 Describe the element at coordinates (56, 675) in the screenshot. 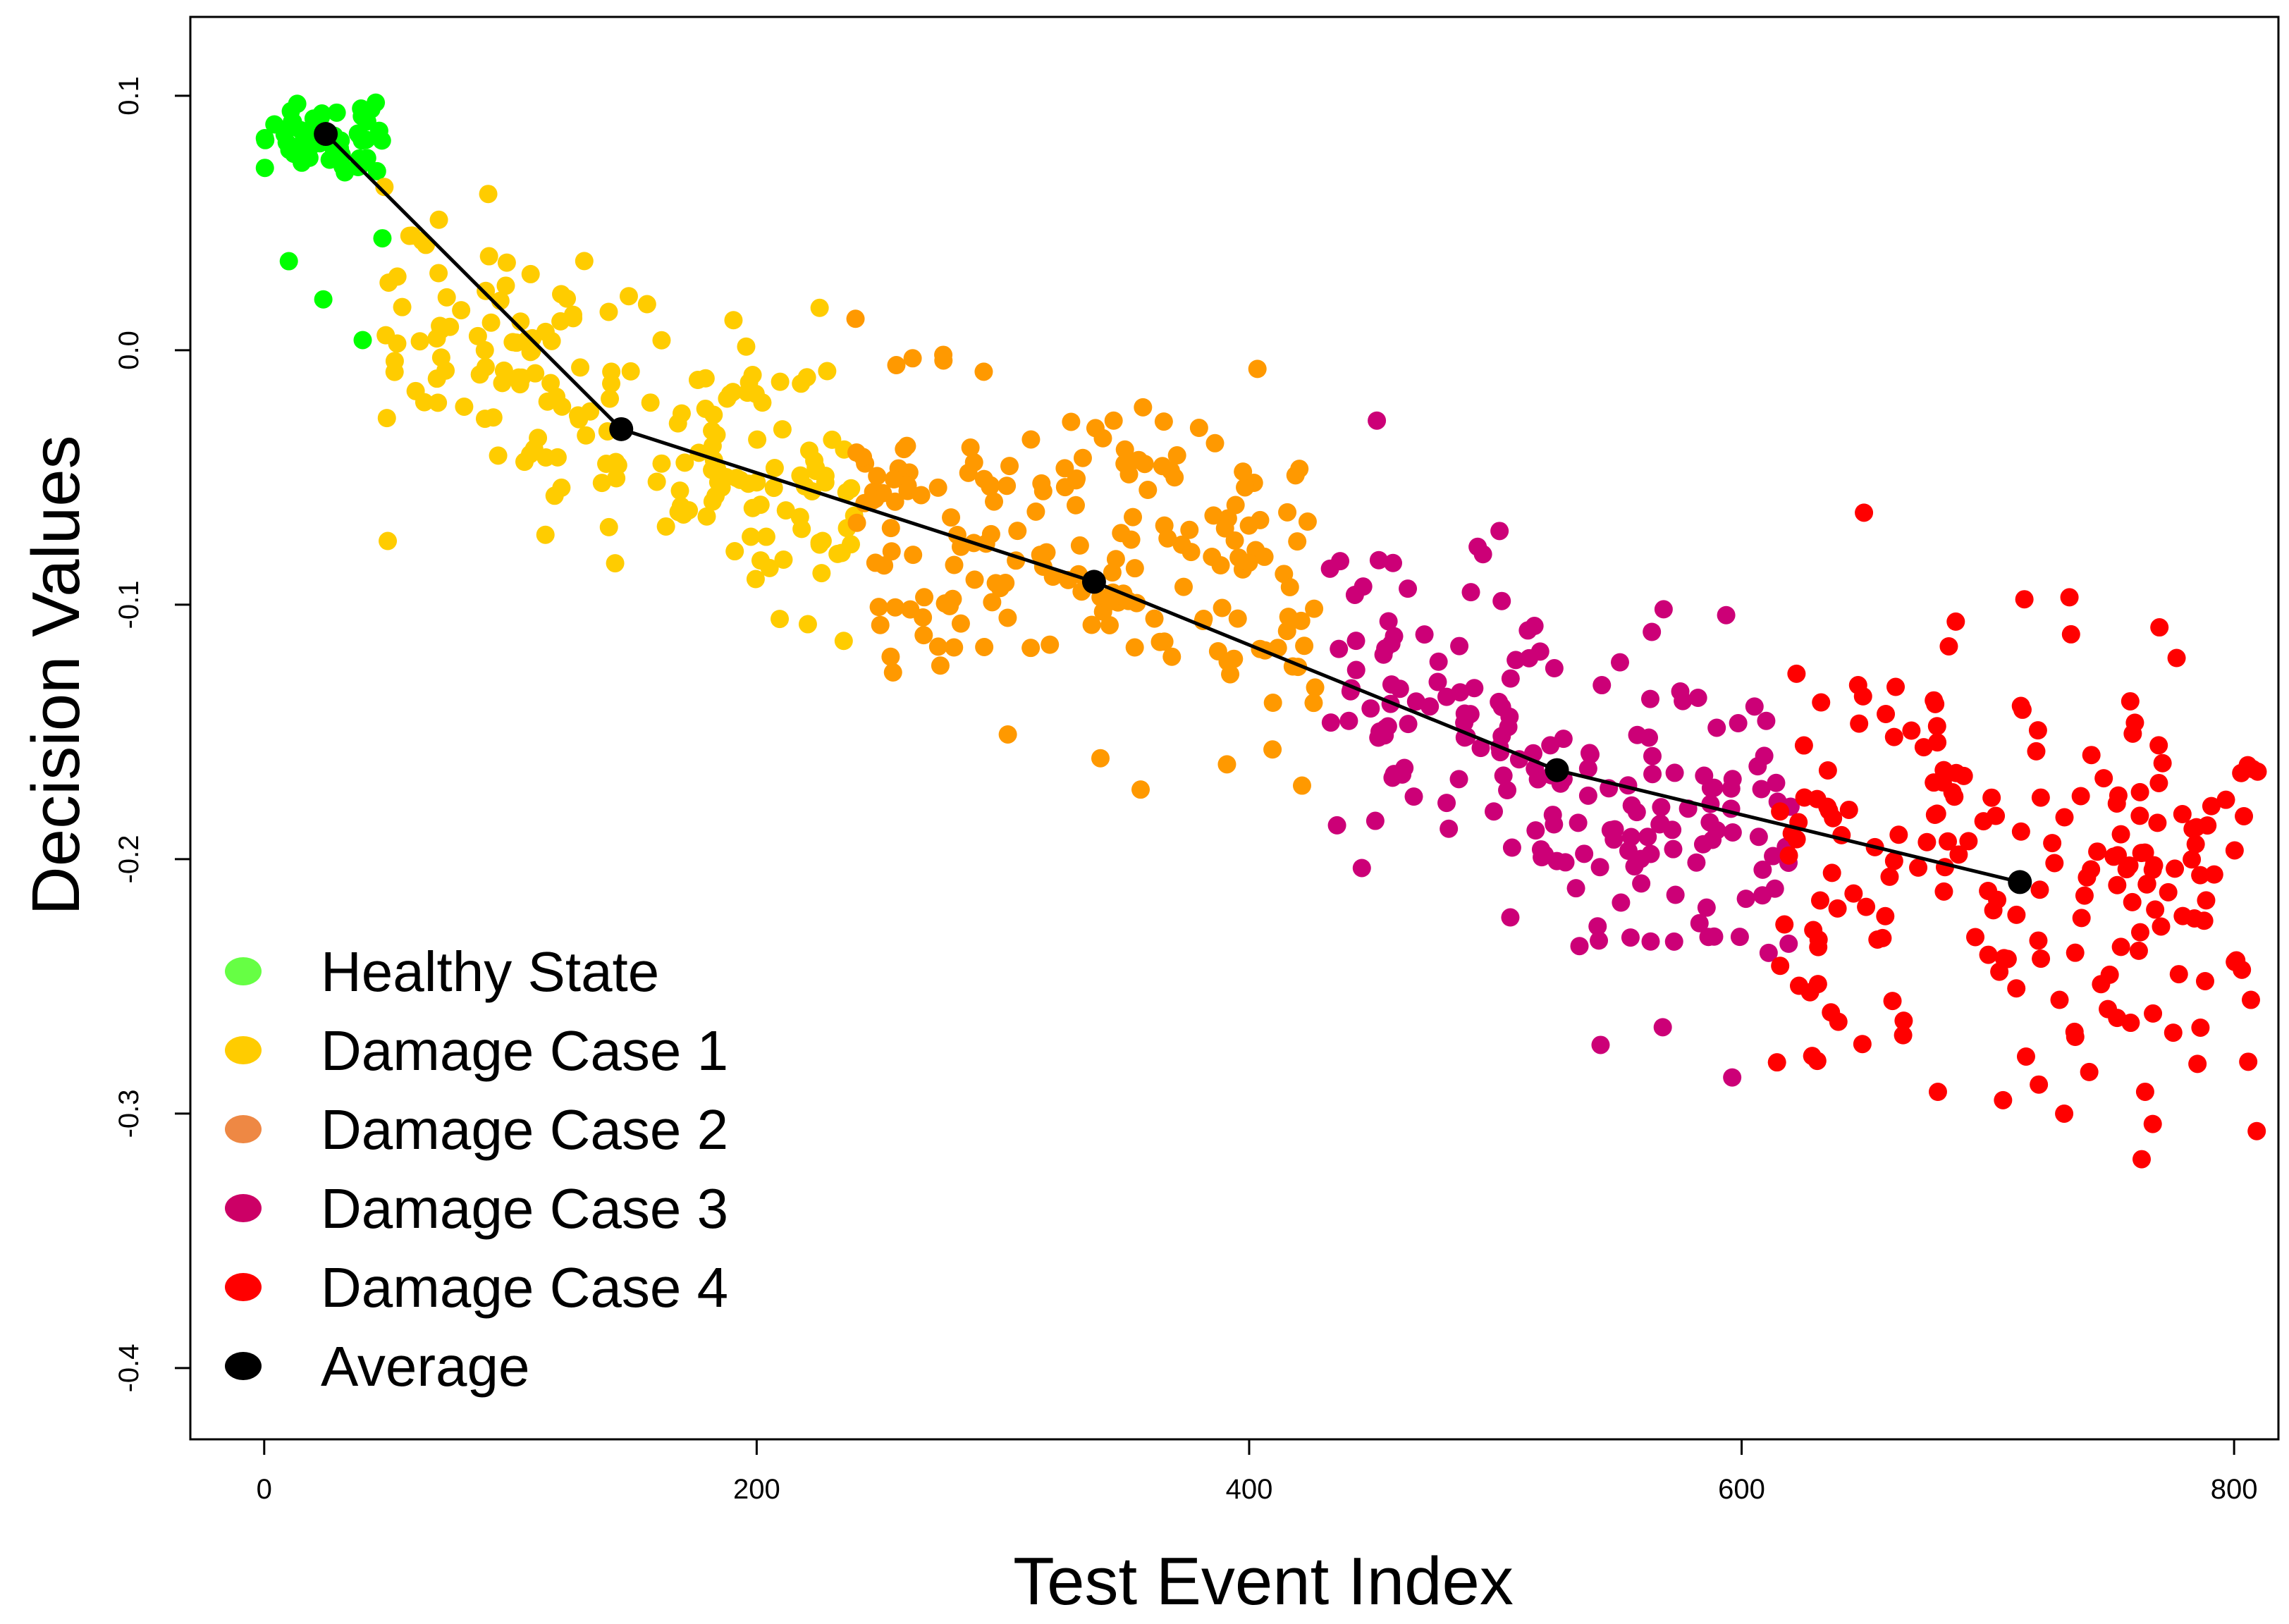

I see `y-axis-title: Decision Values` at that location.